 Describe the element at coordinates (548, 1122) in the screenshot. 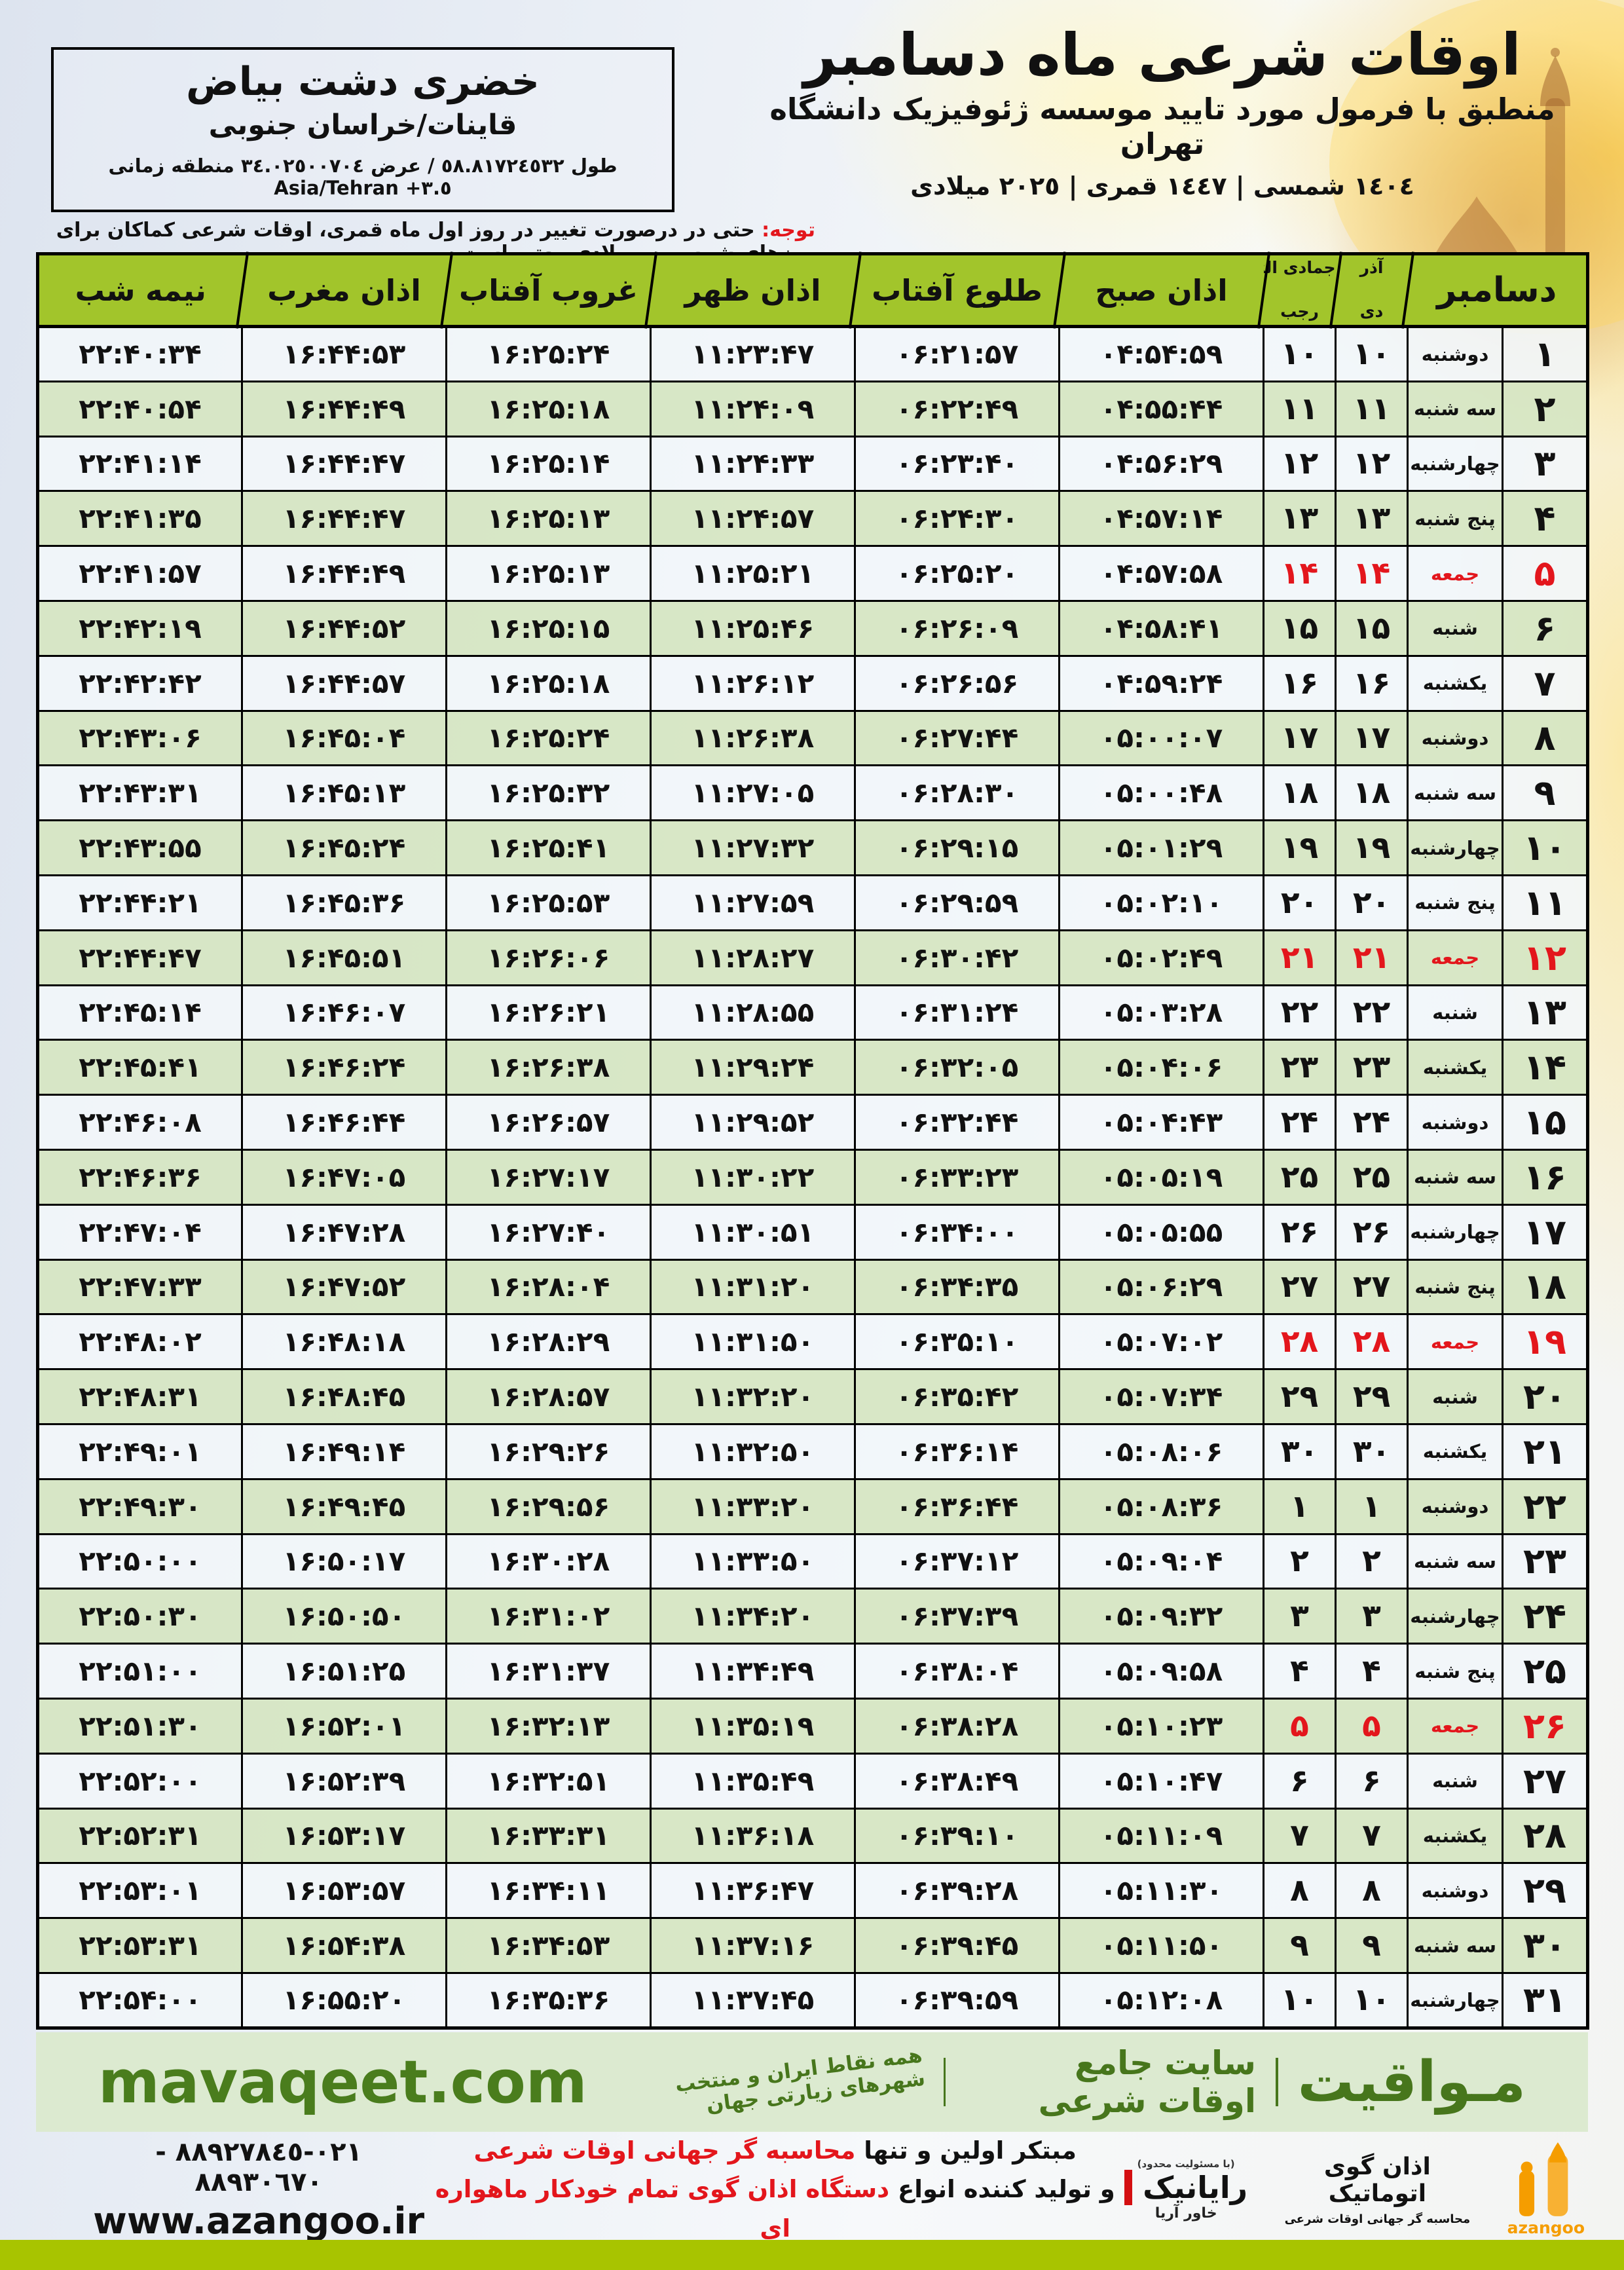

I see `cell-ghorub-aftab: ۱۶:۲۶:۵۷` at that location.